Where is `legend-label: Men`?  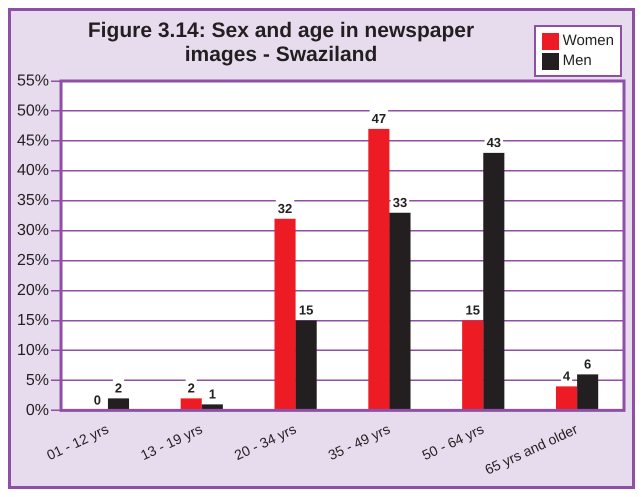 legend-label: Men is located at coordinates (577, 61).